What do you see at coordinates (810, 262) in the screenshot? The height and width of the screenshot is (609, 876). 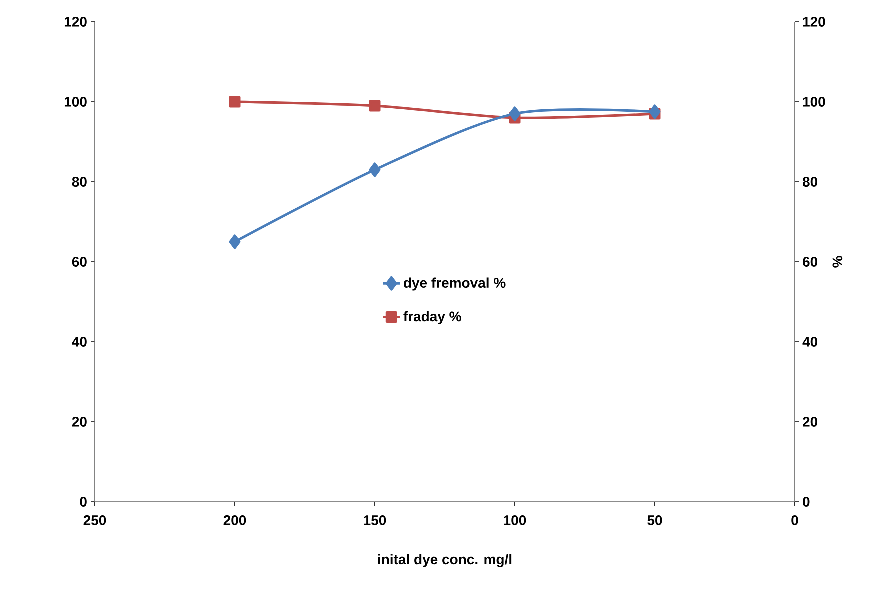 I see `y2-tick-label: 60` at bounding box center [810, 262].